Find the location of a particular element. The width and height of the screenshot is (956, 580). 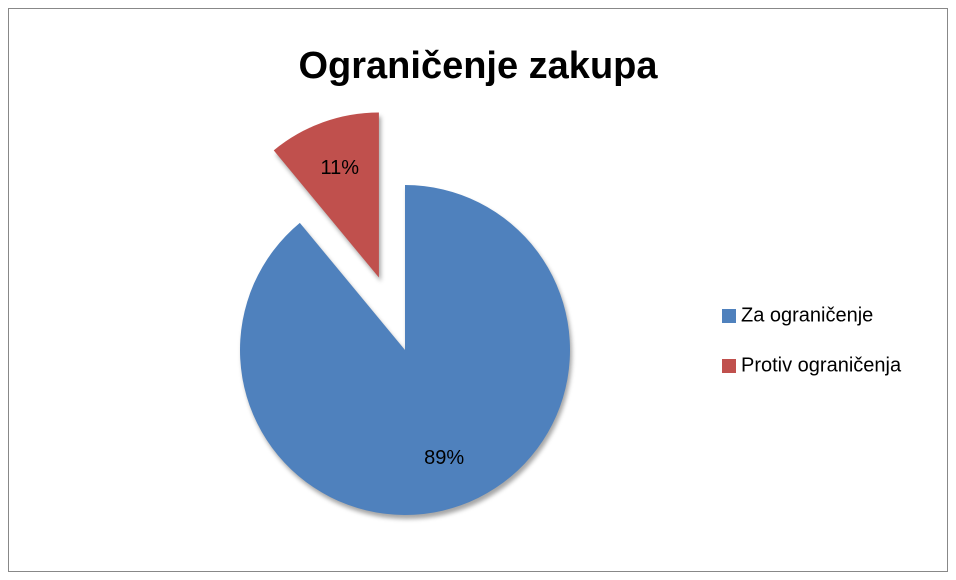

data-label: 89% is located at coordinates (444, 458).